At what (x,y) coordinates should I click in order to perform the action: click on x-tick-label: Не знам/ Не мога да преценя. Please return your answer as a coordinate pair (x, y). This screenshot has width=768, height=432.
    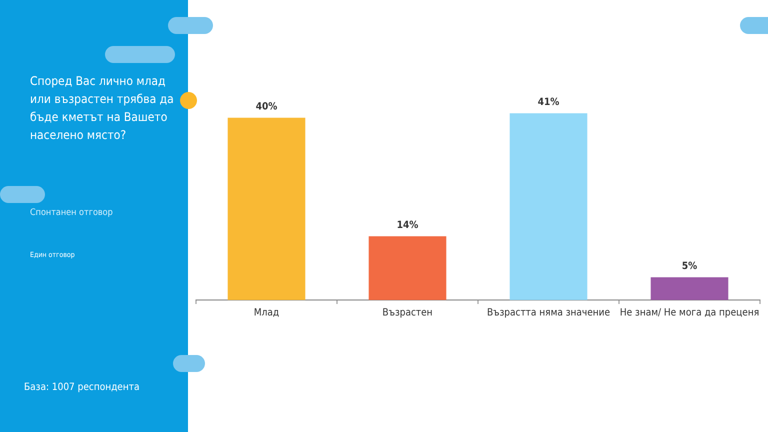
    Looking at the image, I should click on (690, 313).